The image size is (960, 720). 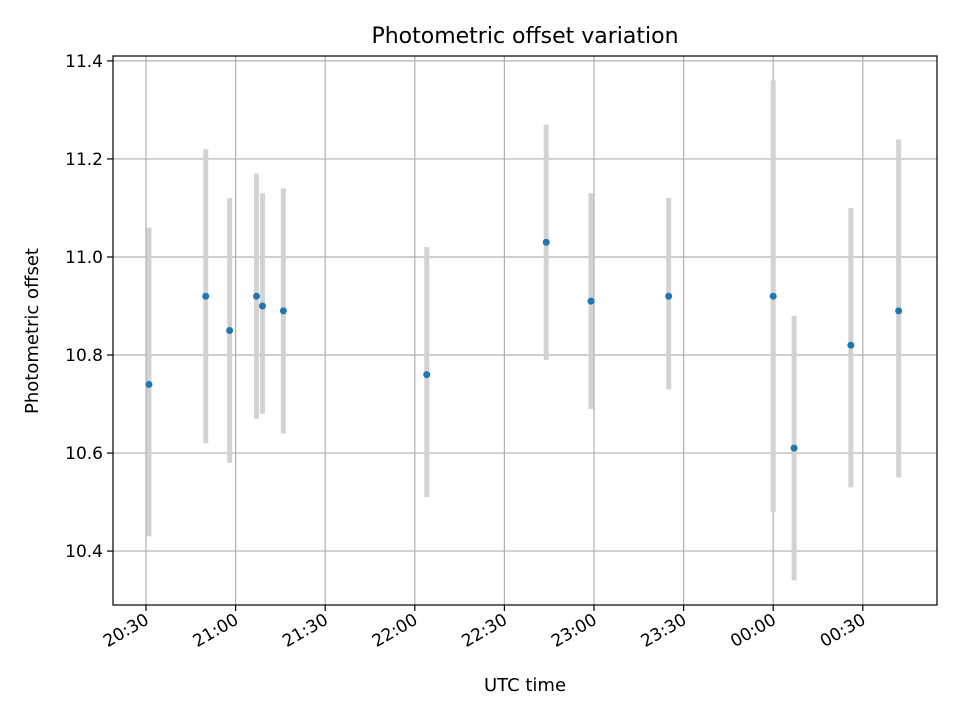 What do you see at coordinates (84, 356) in the screenshot?
I see `y-tick-label: 10.8` at bounding box center [84, 356].